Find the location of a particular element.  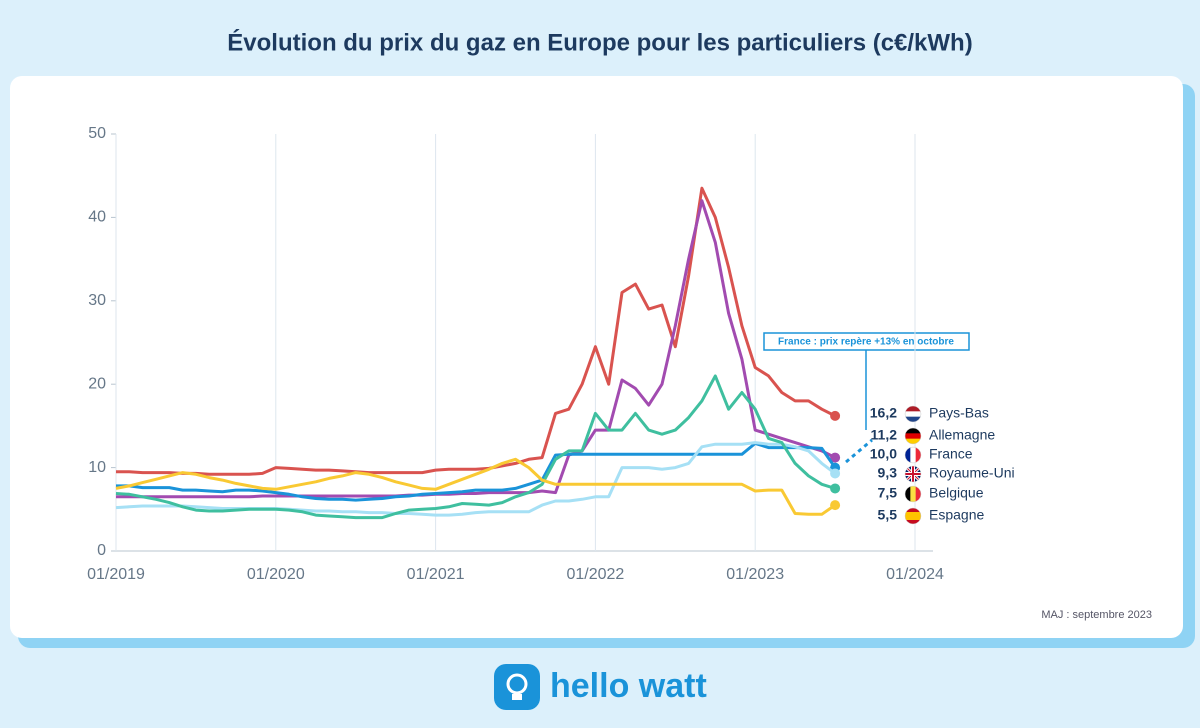

logo-bulb is located at coordinates (517, 684).